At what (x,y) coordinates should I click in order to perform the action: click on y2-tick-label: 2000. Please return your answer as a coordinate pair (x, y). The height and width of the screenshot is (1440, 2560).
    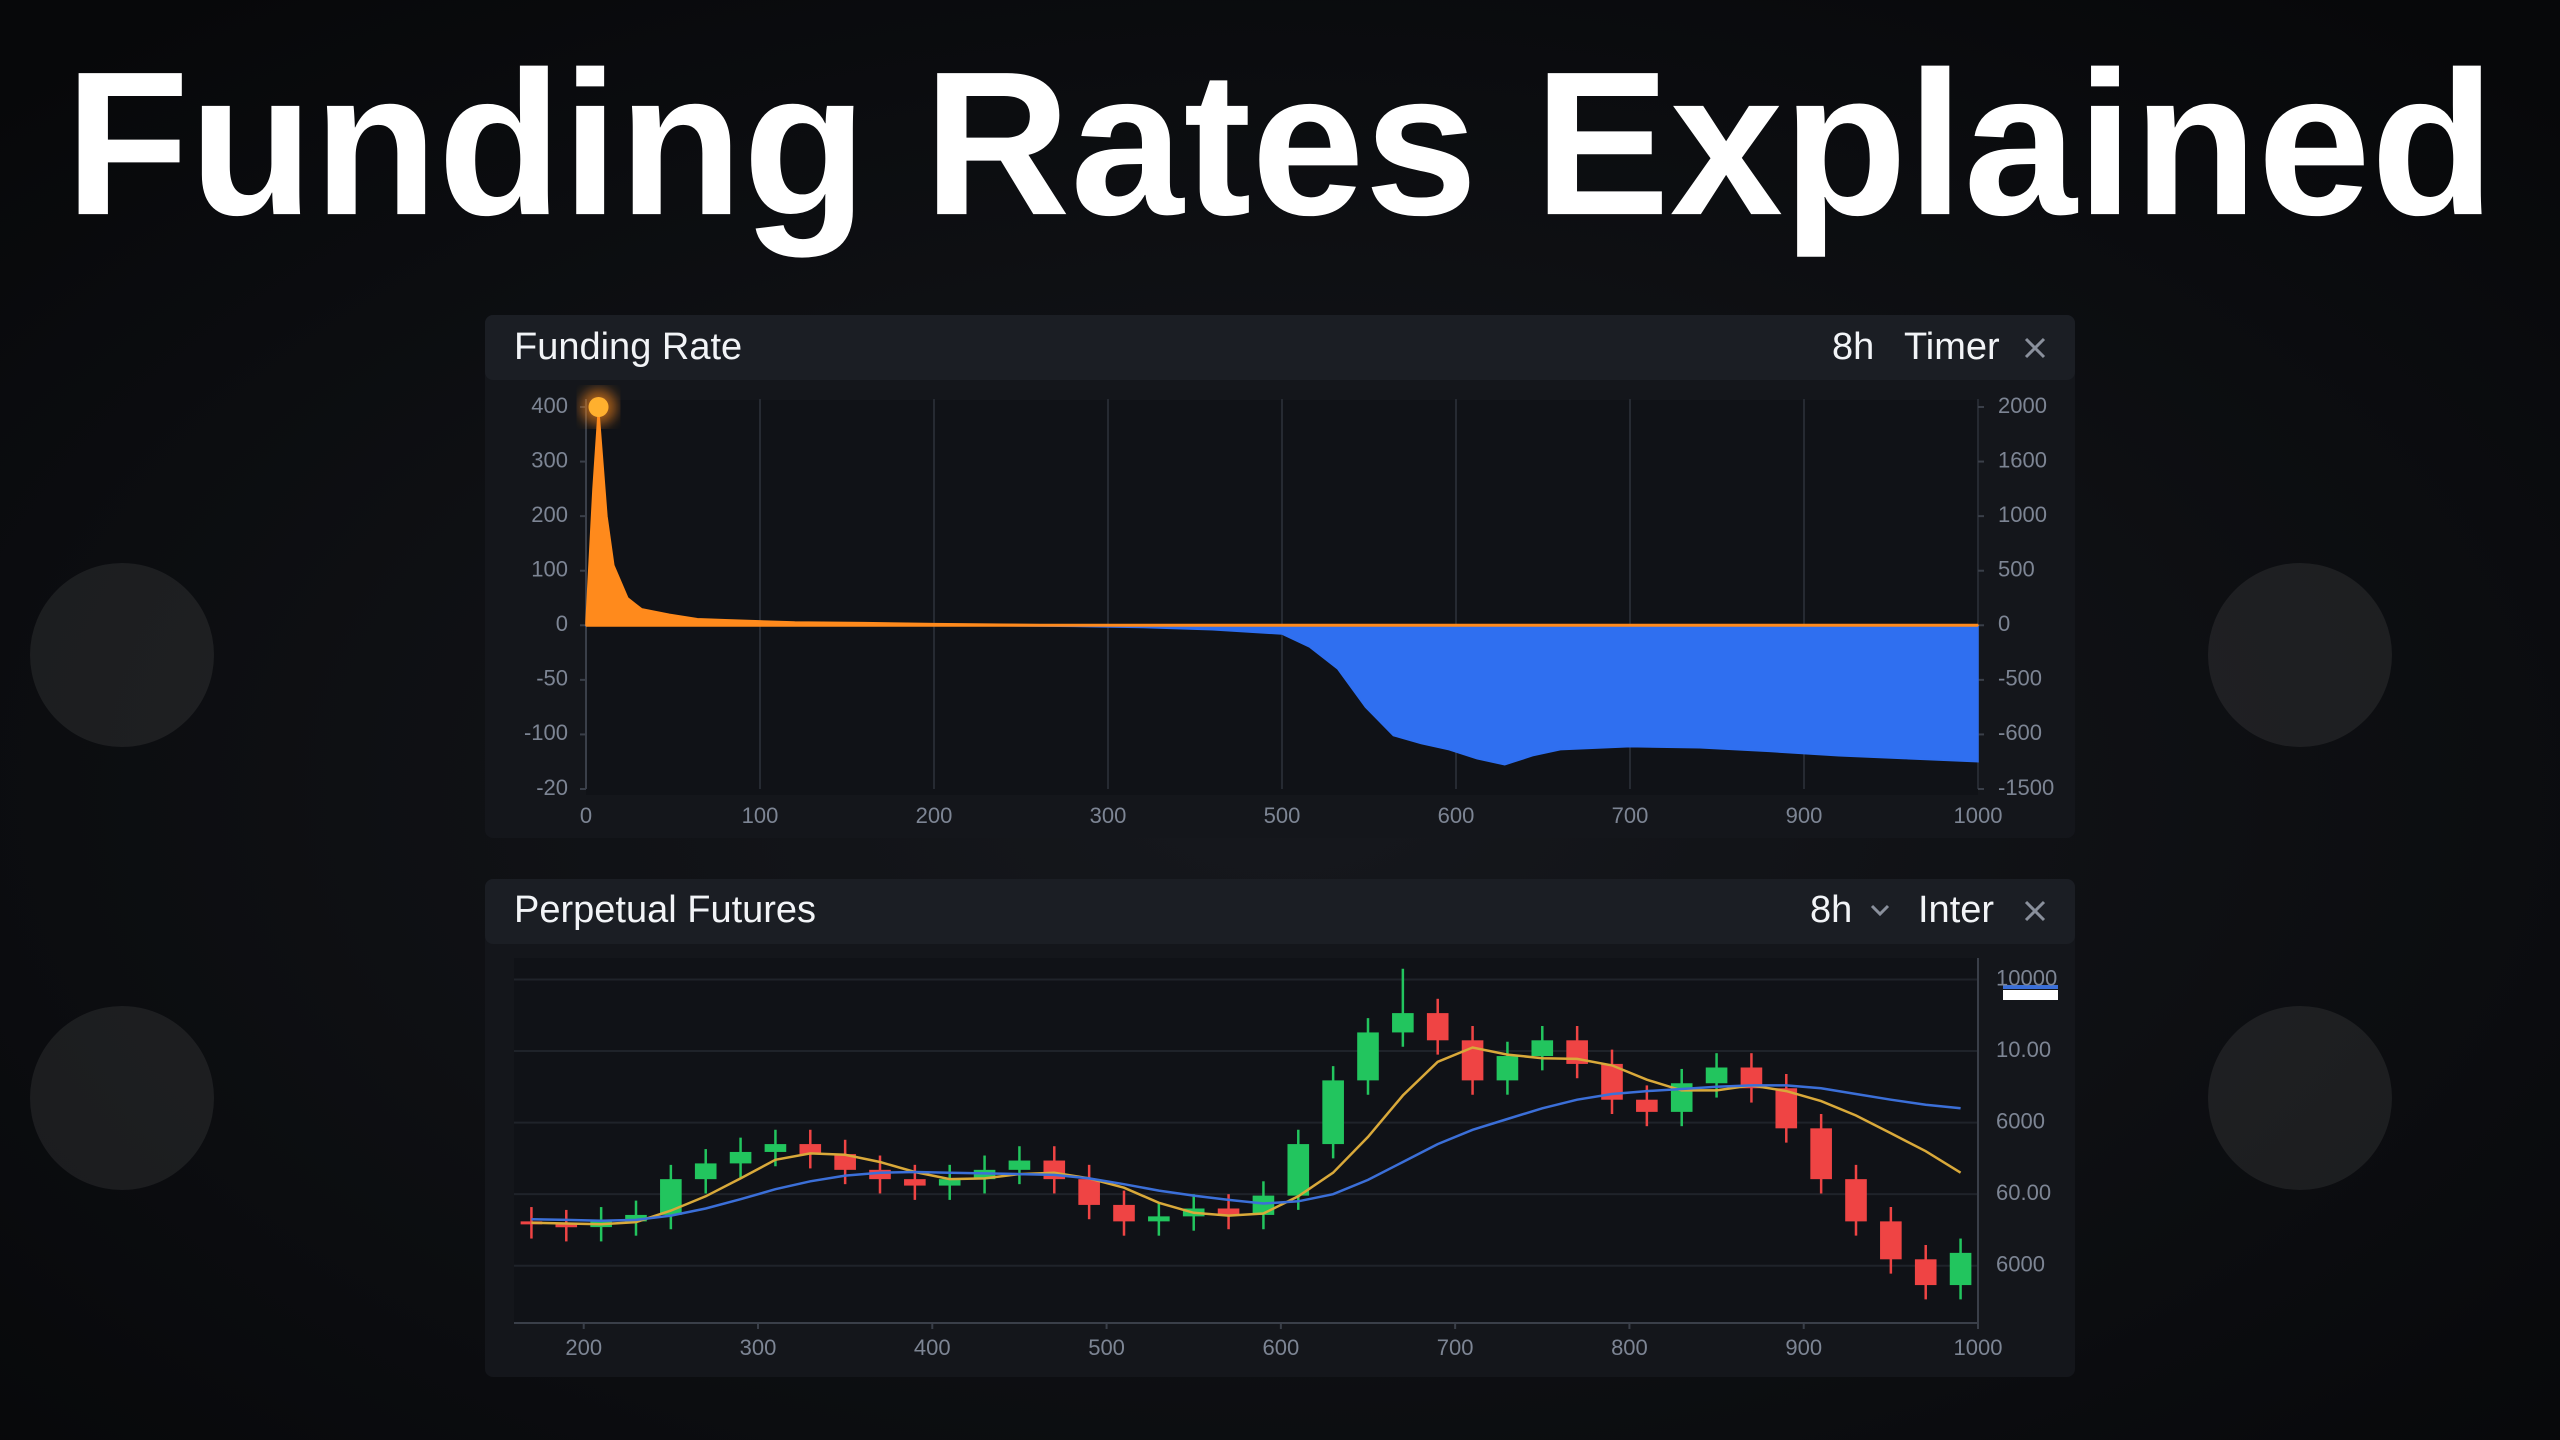
    Looking at the image, I should click on (2022, 405).